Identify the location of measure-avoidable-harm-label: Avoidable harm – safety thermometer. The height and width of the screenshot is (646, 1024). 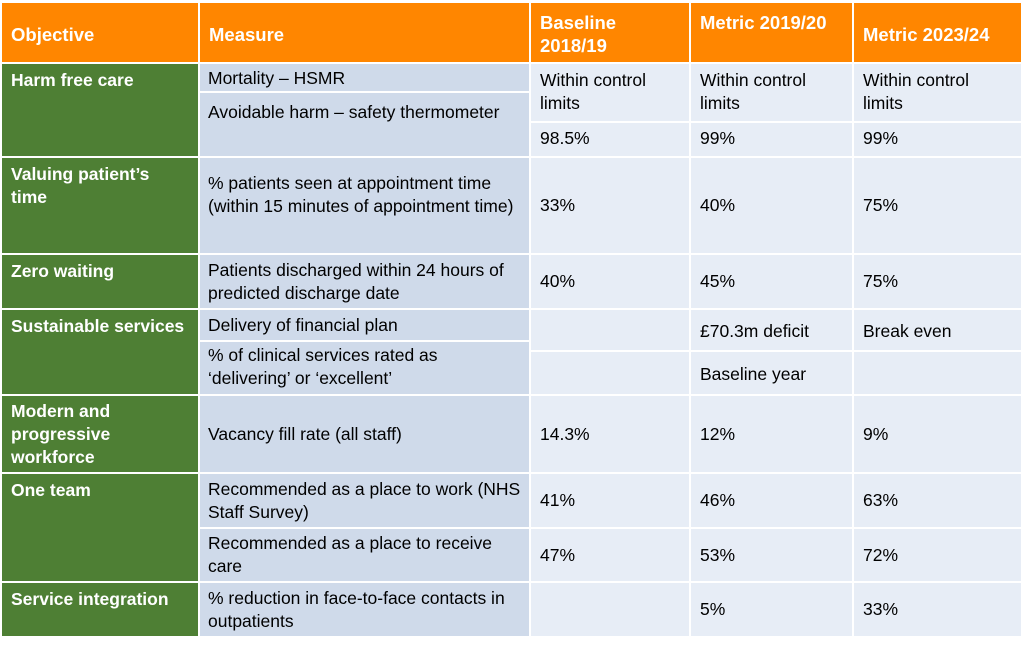
(354, 112).